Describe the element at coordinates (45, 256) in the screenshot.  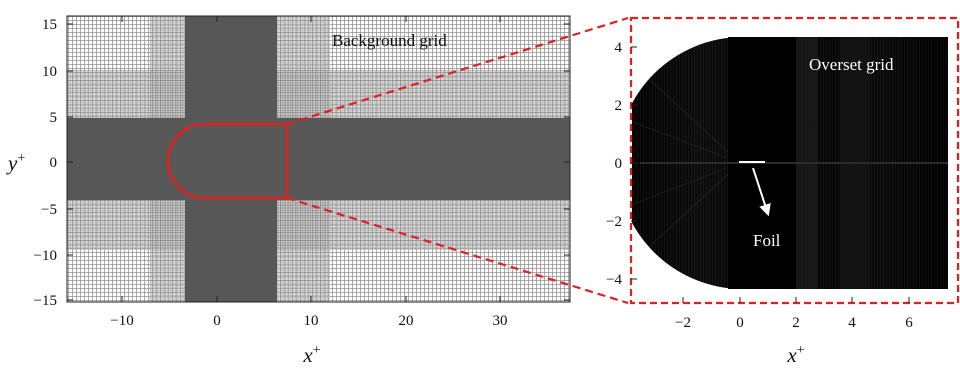
I see `left-y-tick-label: −10` at that location.